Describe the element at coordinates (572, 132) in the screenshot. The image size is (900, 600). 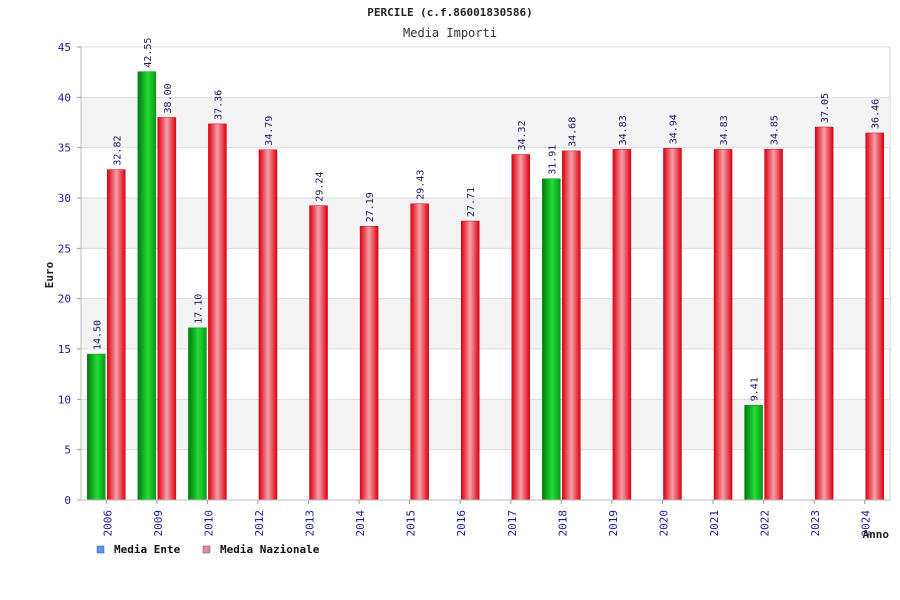
I see `bar-value-label: 34.68` at that location.